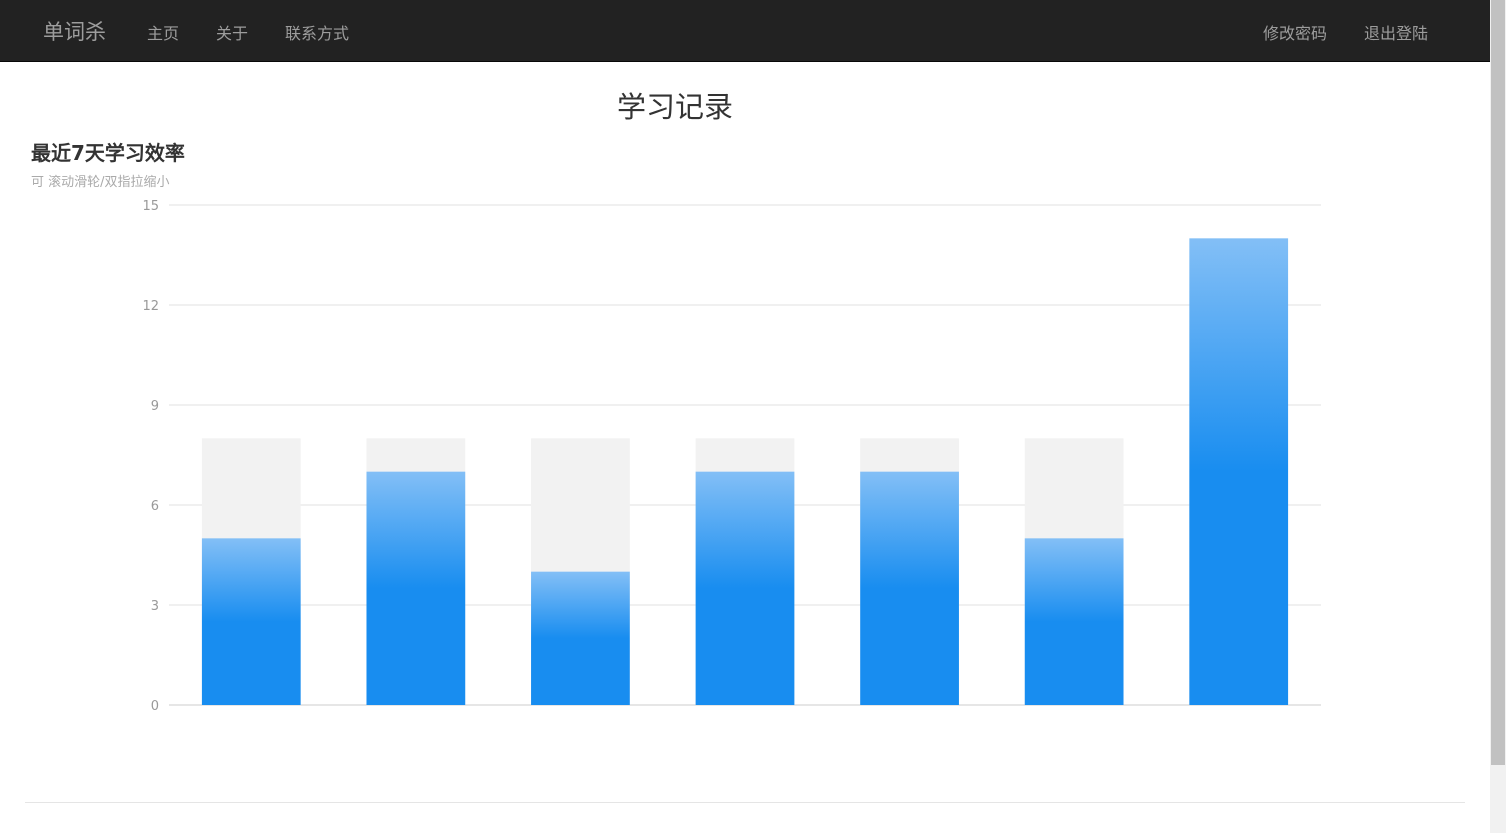  Describe the element at coordinates (232, 33) in the screenshot. I see `nav-item-about: 关于` at that location.